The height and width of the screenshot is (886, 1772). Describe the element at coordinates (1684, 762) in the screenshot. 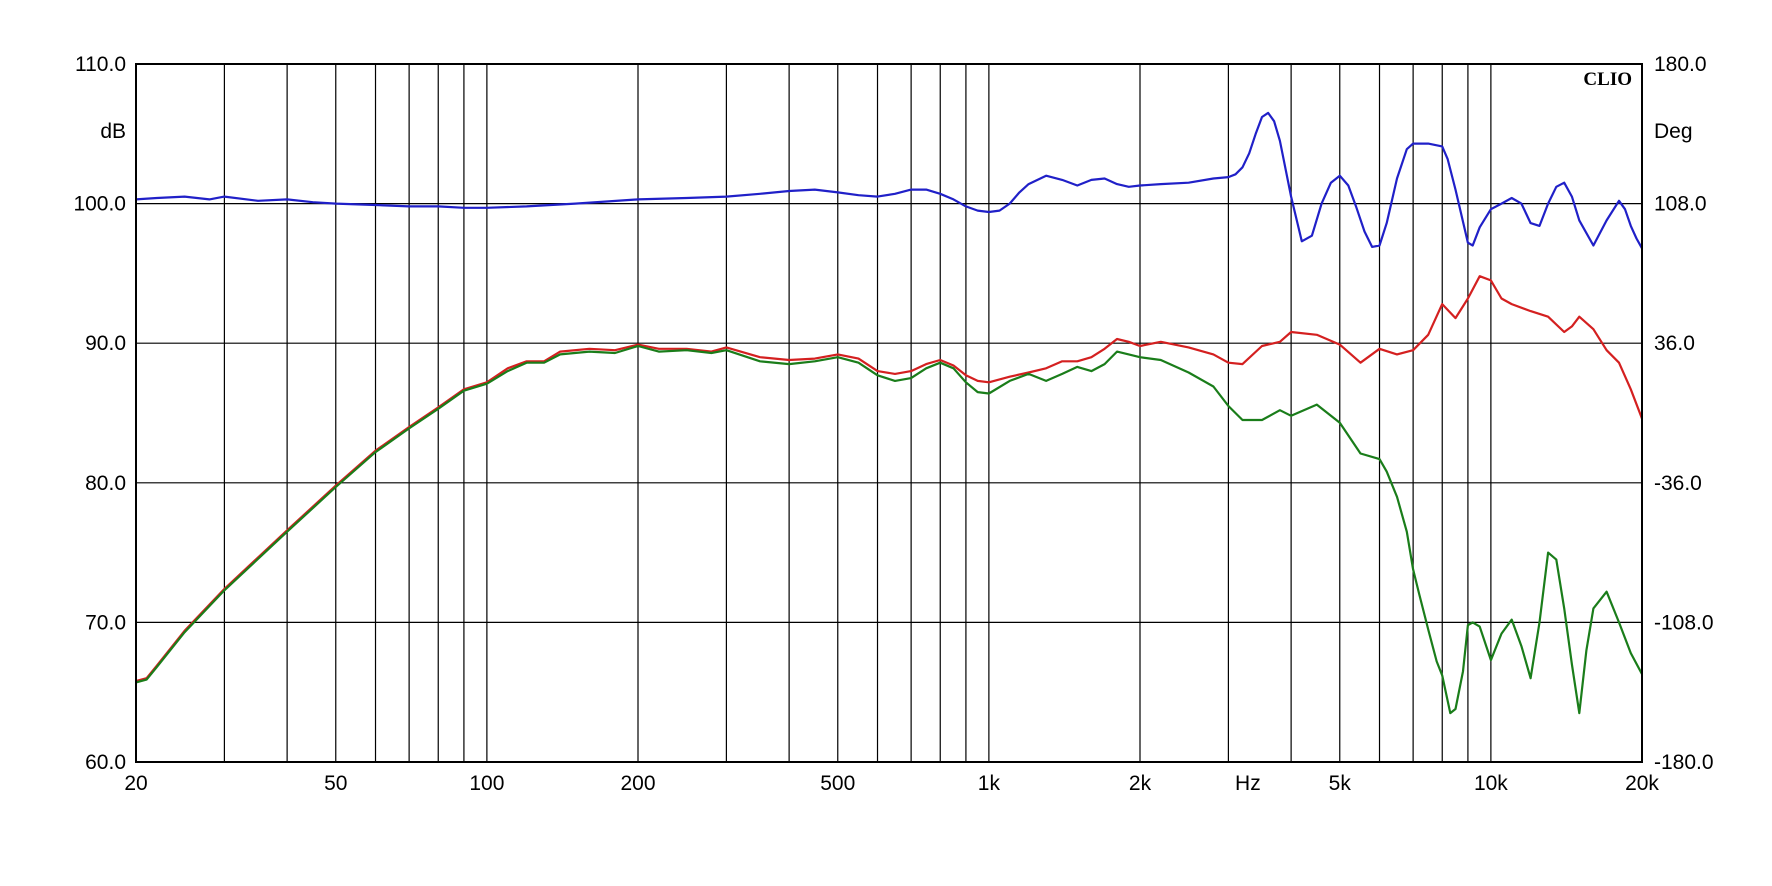

I see `y2-tick-label: -180.0` at that location.